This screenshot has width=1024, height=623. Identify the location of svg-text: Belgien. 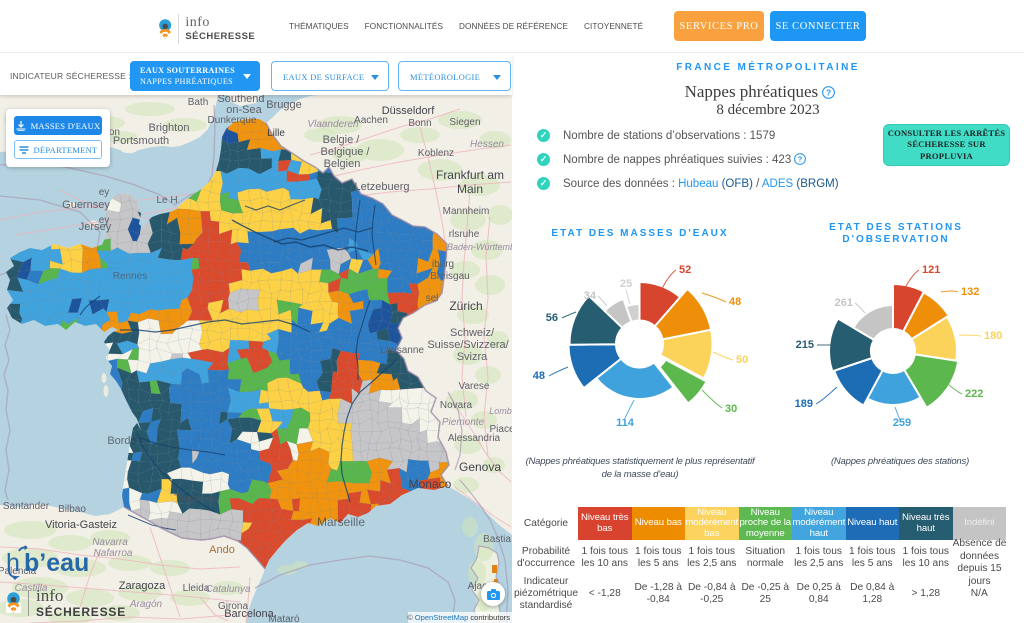
(342, 164).